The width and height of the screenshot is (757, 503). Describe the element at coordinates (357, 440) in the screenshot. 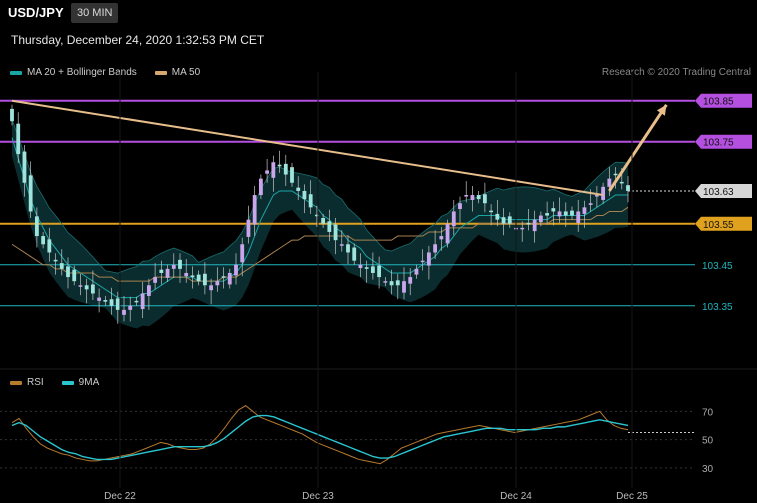

I see `rsi-pane: 70 50 30` at that location.